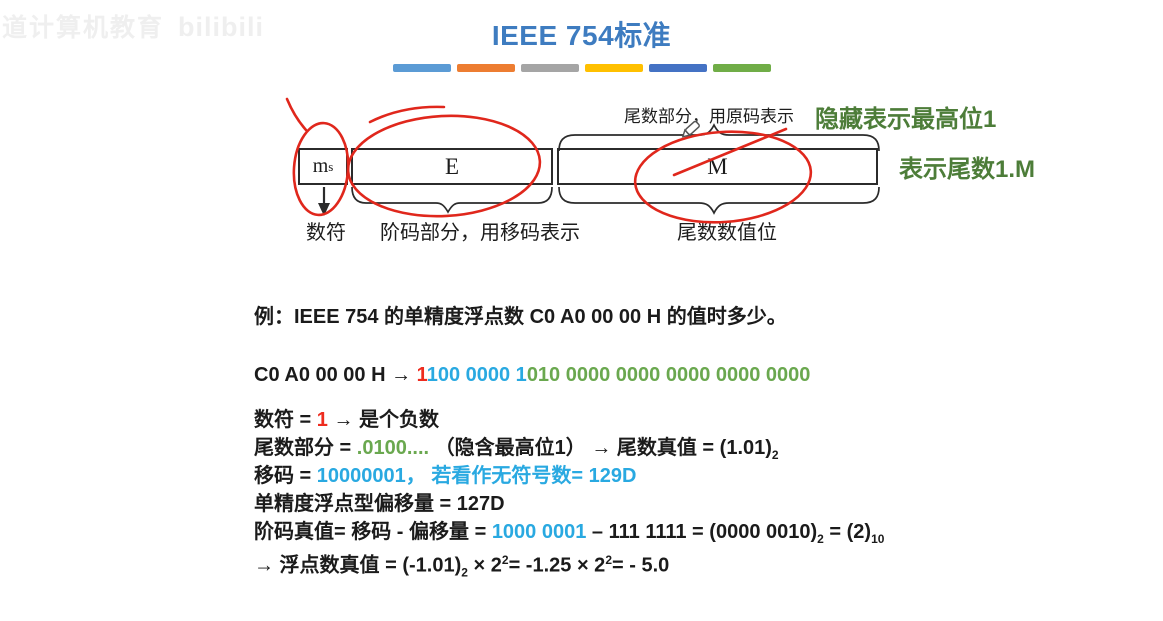 This screenshot has height=621, width=1163. Describe the element at coordinates (379, 504) in the screenshot. I see `example-line: 单精度浮点型偏移量 = 127D` at that location.